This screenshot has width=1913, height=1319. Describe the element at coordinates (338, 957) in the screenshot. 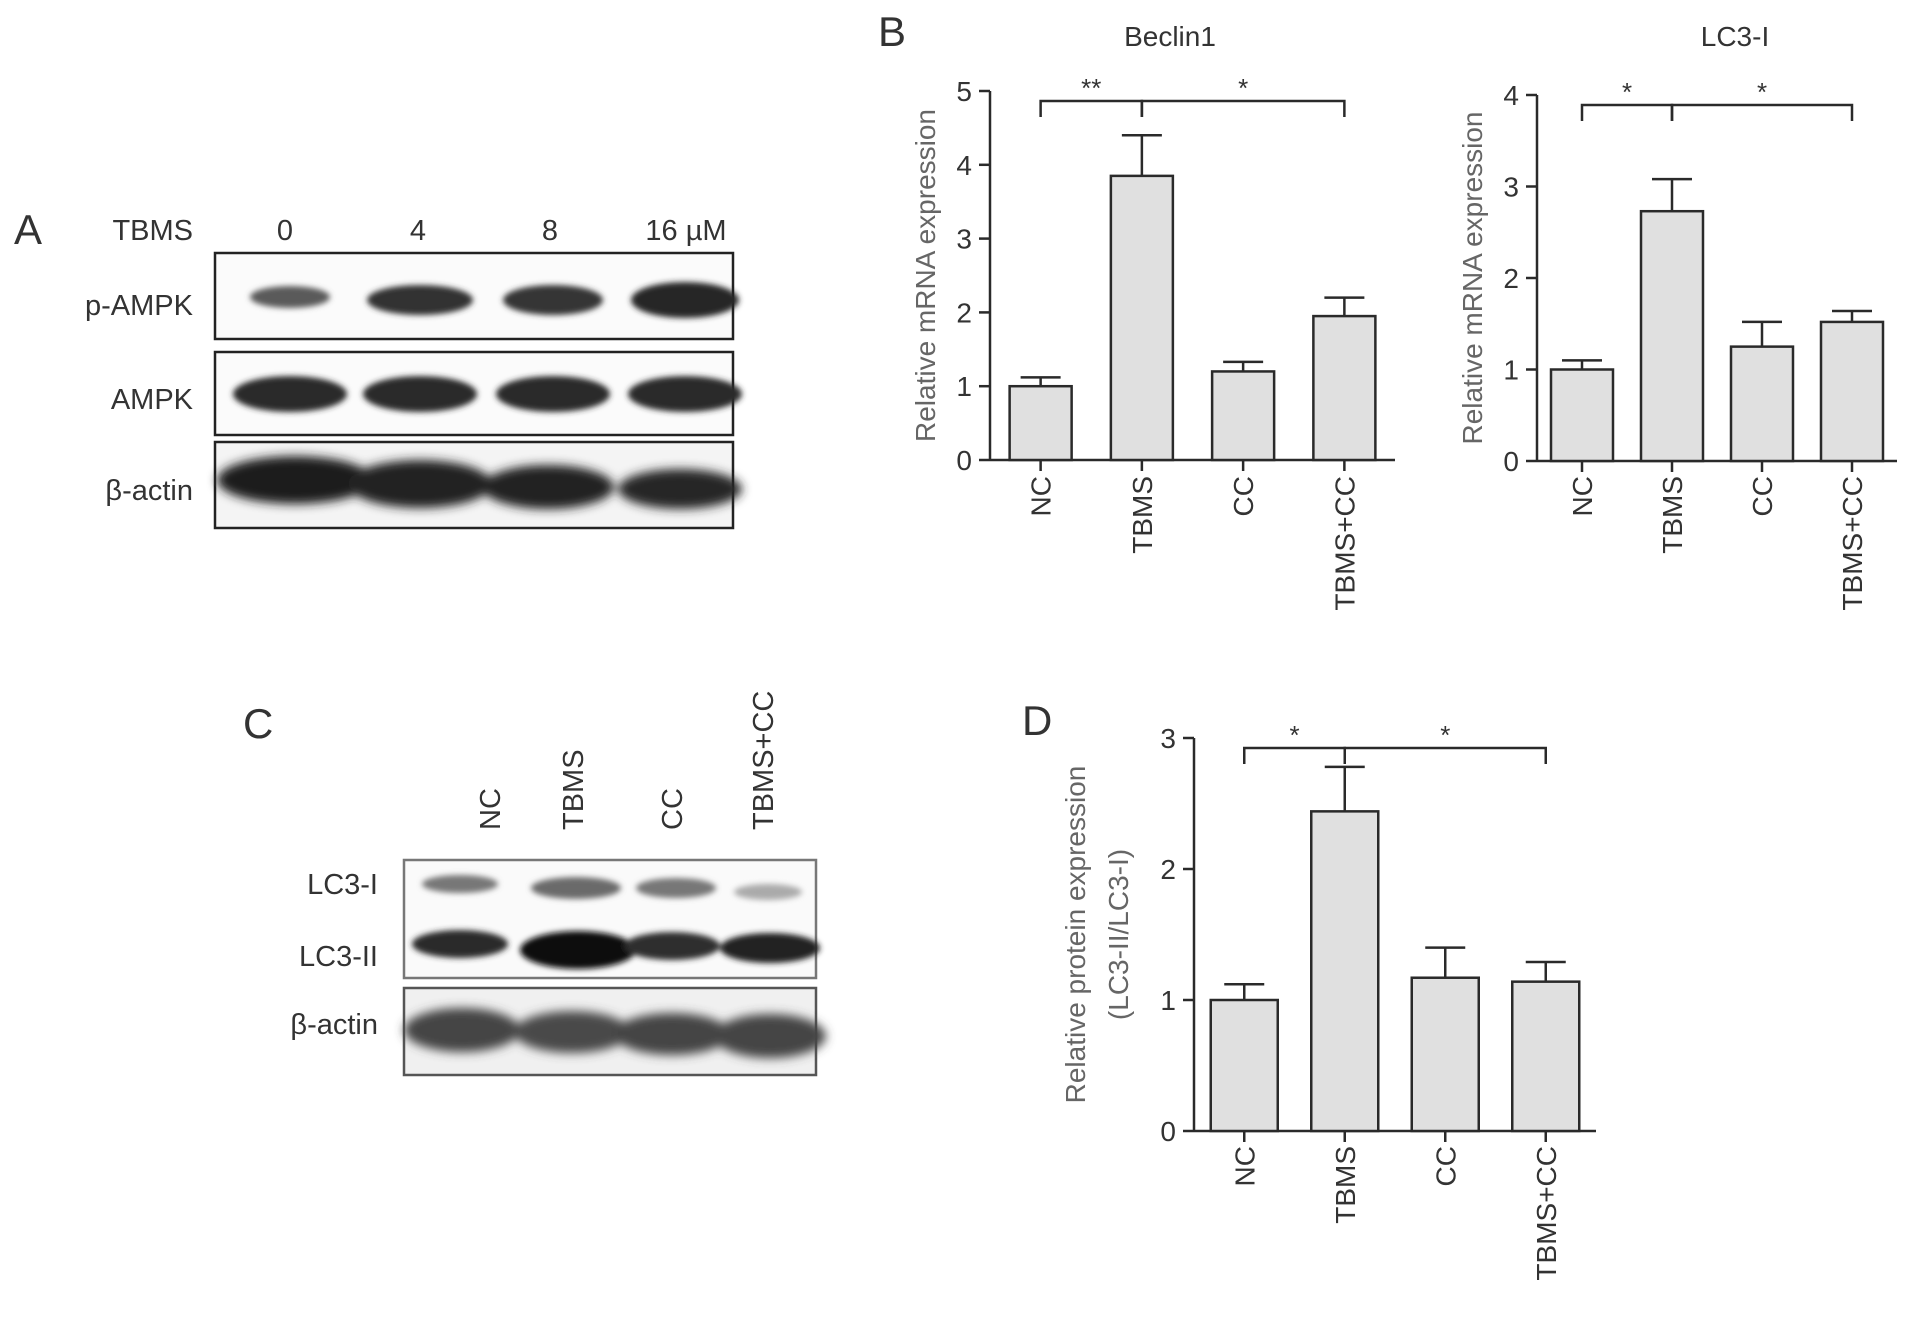

I see `blot-row-label-lc3ii: LC3-II` at that location.